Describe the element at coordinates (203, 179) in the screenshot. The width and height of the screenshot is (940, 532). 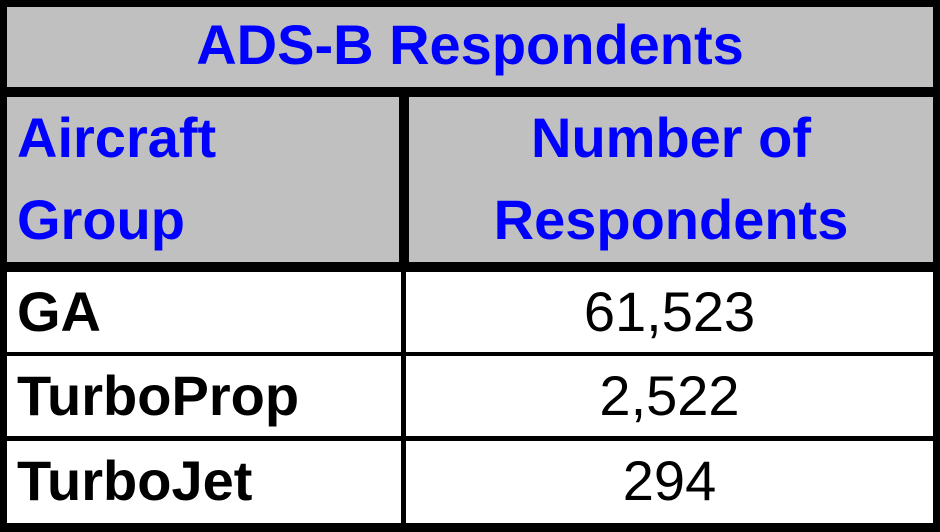
I see `column-header-aircraft-group: Aircraft Group` at that location.